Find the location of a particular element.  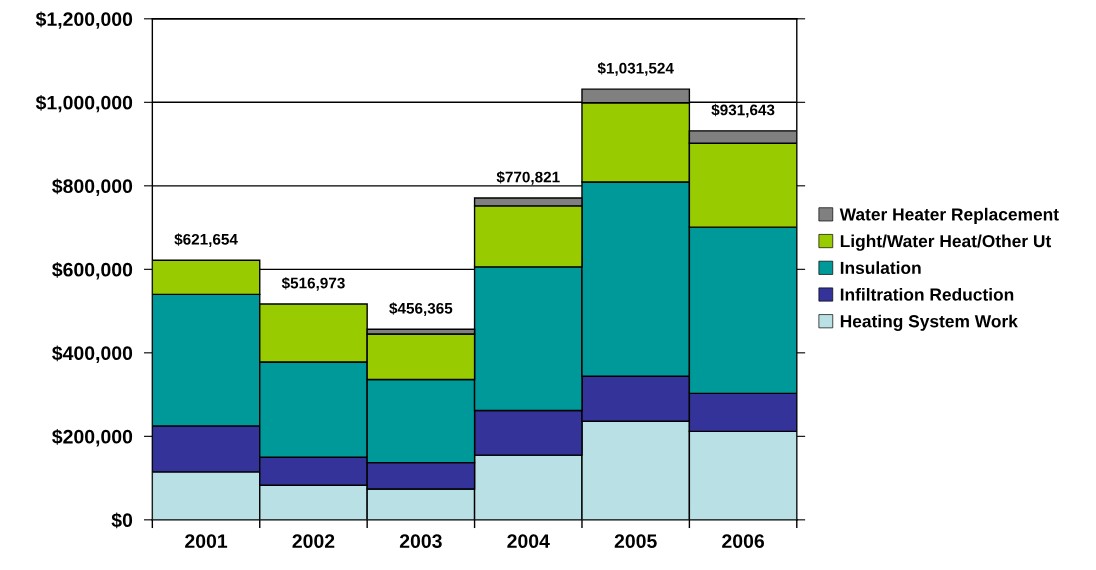

legend-label: Heating System Work is located at coordinates (929, 322).